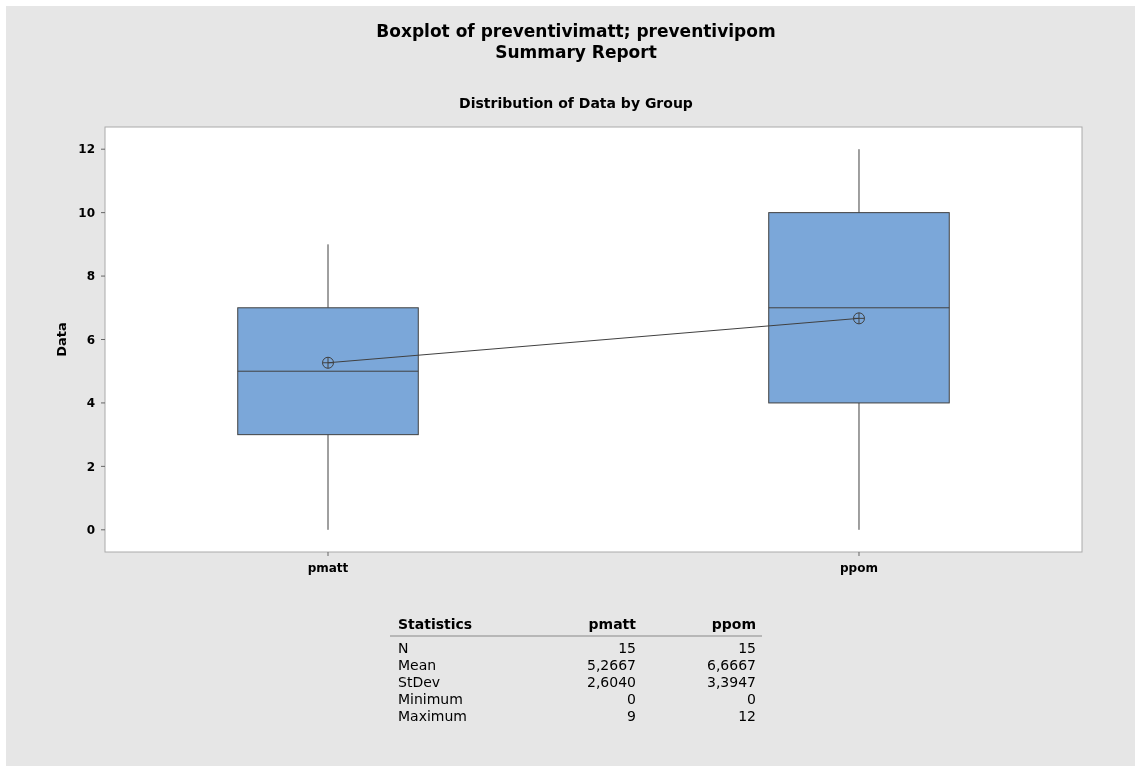  What do you see at coordinates (90, 403) in the screenshot?
I see `y-tick-label: 4` at bounding box center [90, 403].